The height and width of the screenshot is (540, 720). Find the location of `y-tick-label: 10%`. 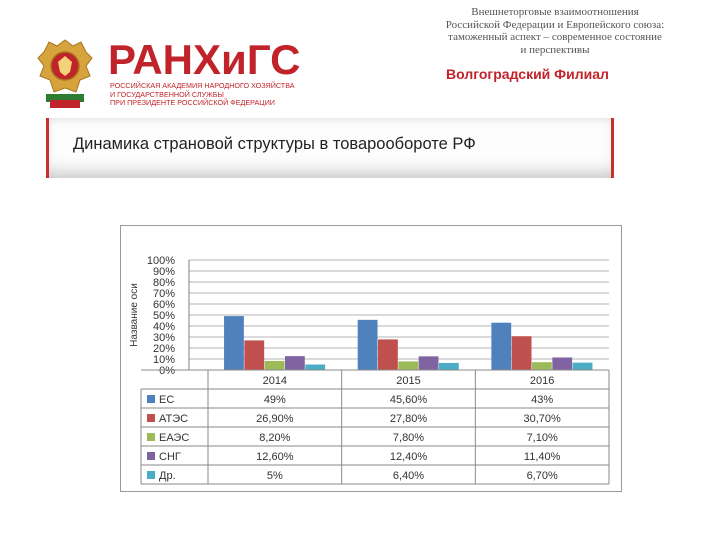

y-tick-label: 10% is located at coordinates (164, 360).